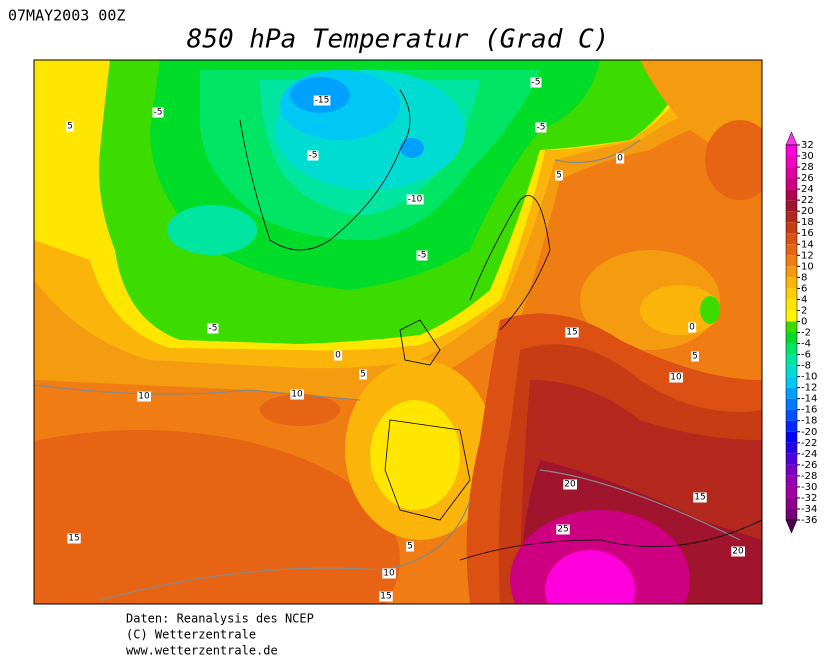 This screenshot has height=660, width=825. What do you see at coordinates (202, 650) in the screenshot?
I see `footer-line: www.wetterzentrale.de` at bounding box center [202, 650].